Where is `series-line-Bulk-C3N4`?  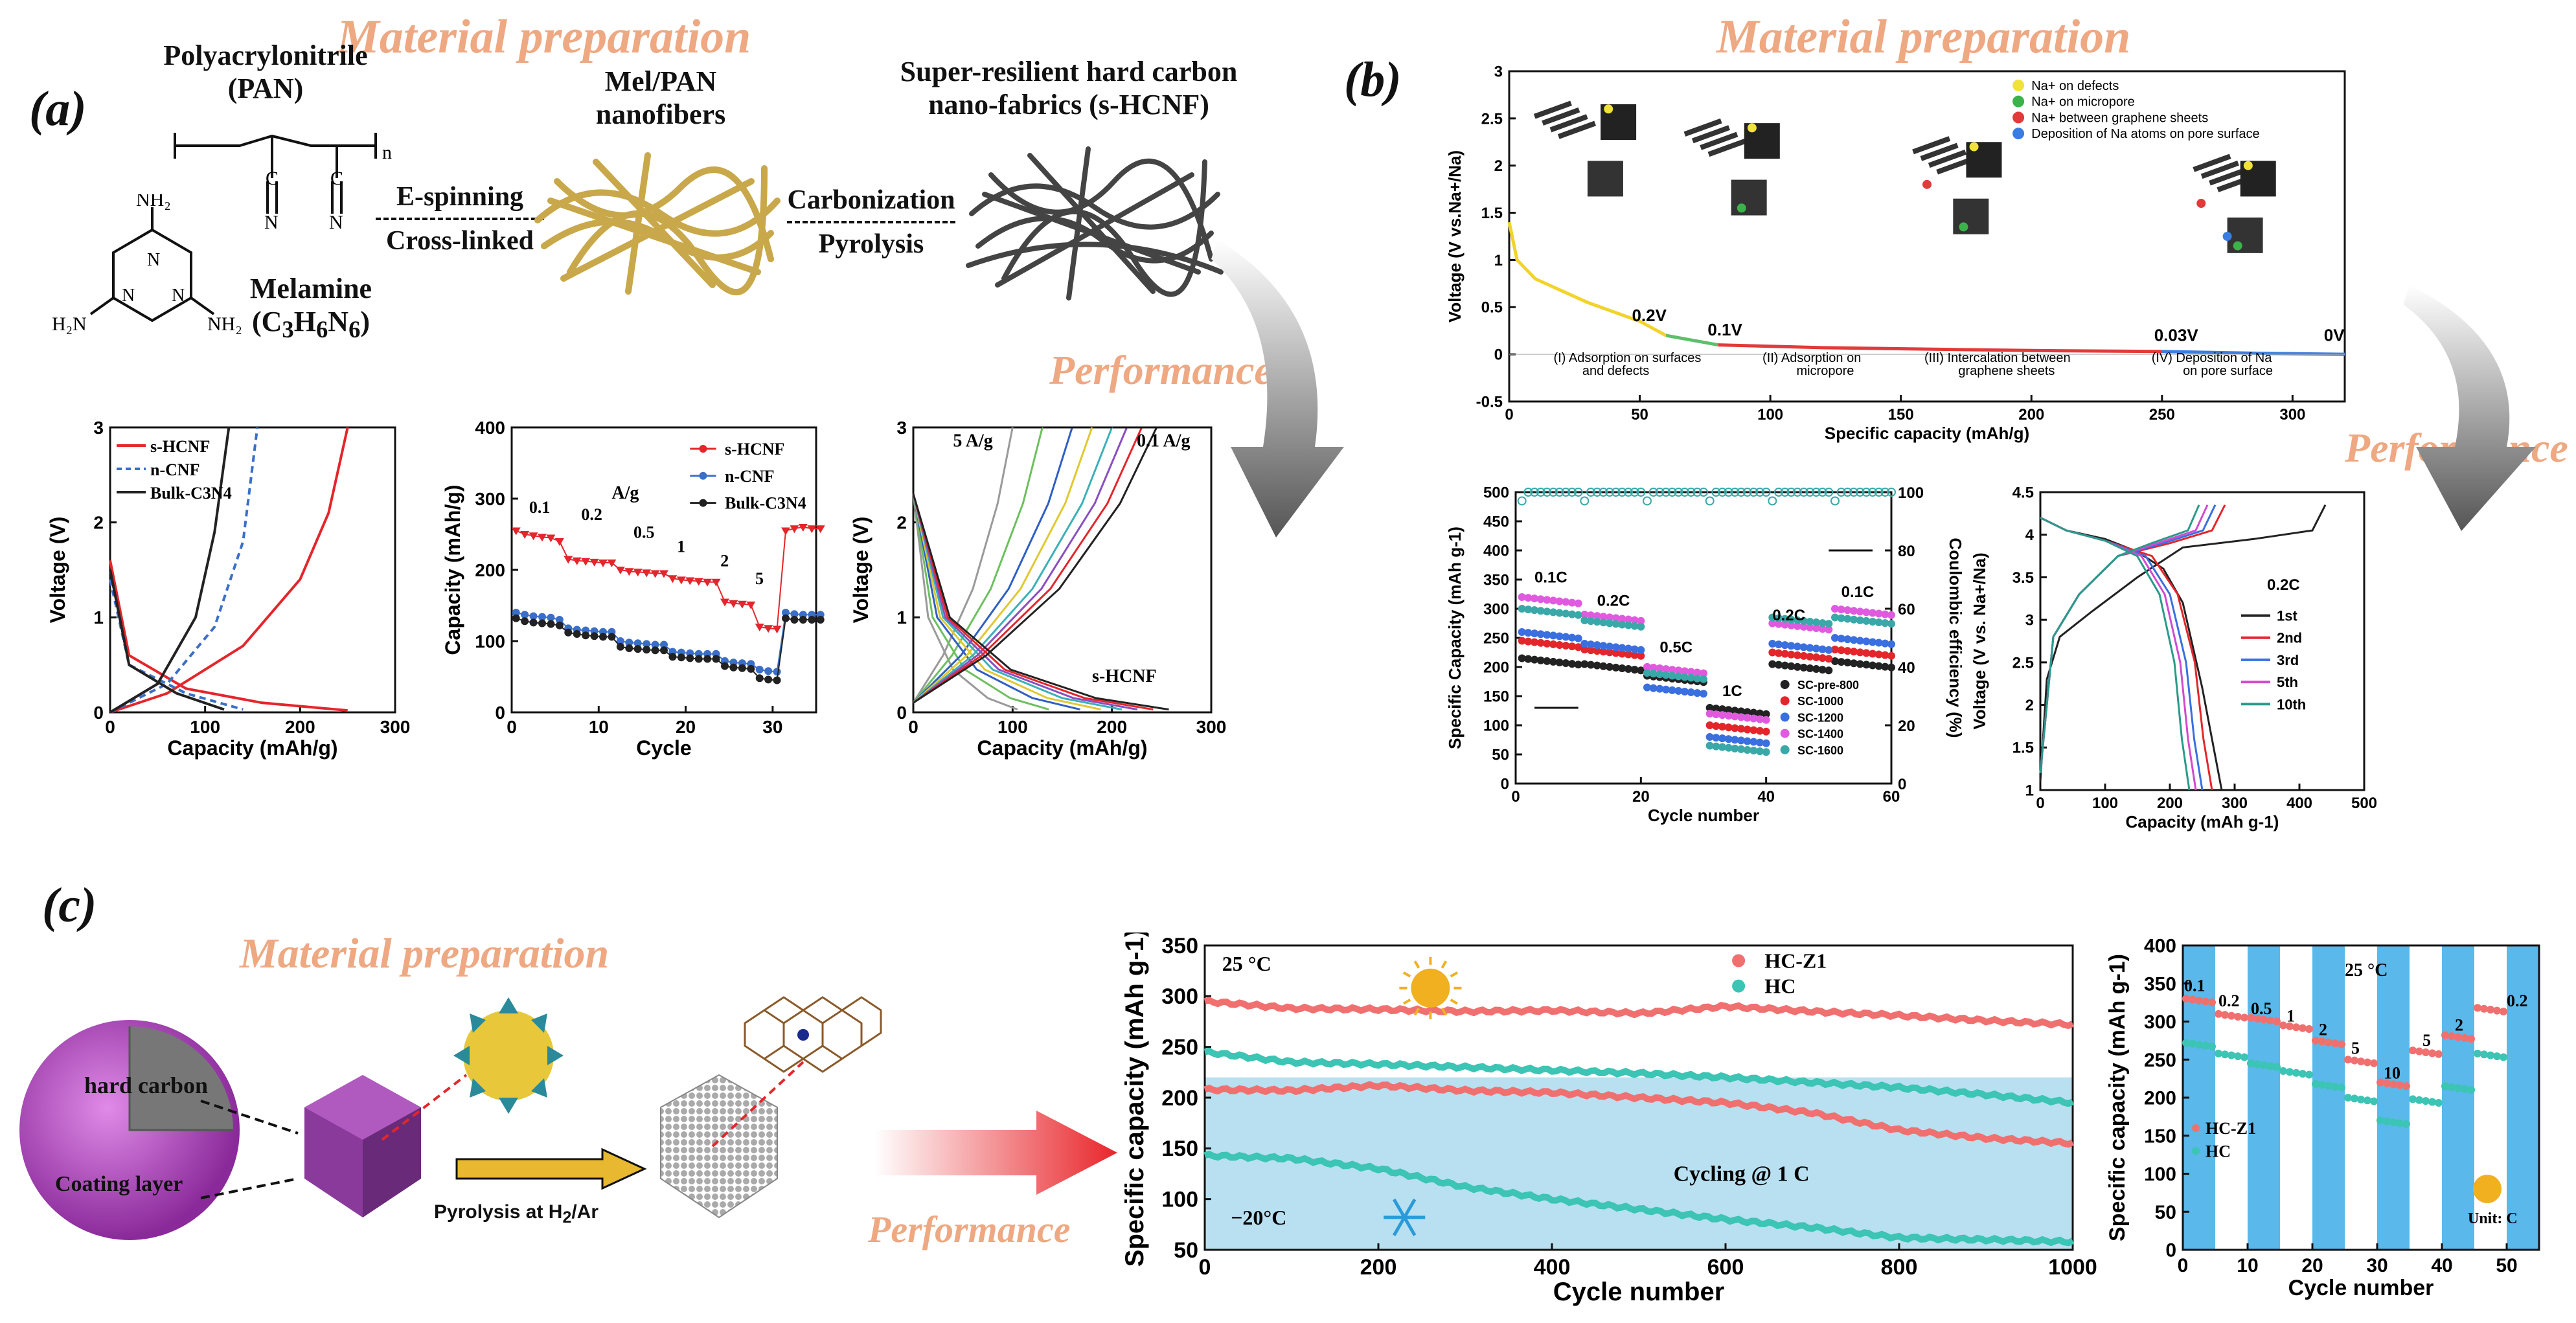
series-line-Bulk-C3N4 is located at coordinates (668, 649).